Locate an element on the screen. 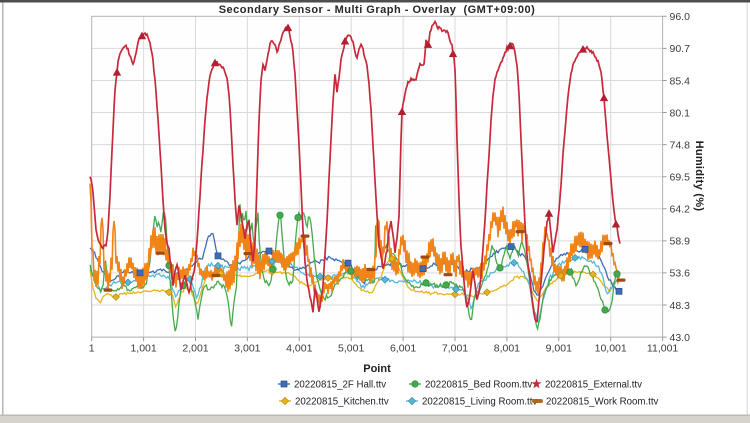 The width and height of the screenshot is (750, 423). svg-text: 2,001 is located at coordinates (195, 349).